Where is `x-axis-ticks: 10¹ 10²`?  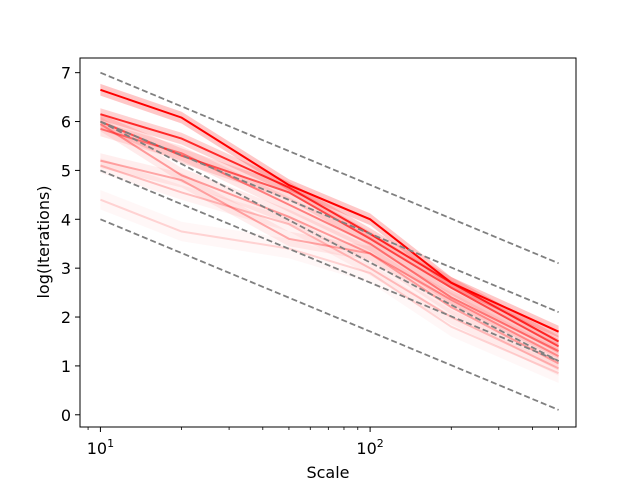
x-axis-ticks: 10¹ 10² is located at coordinates (323, 442).